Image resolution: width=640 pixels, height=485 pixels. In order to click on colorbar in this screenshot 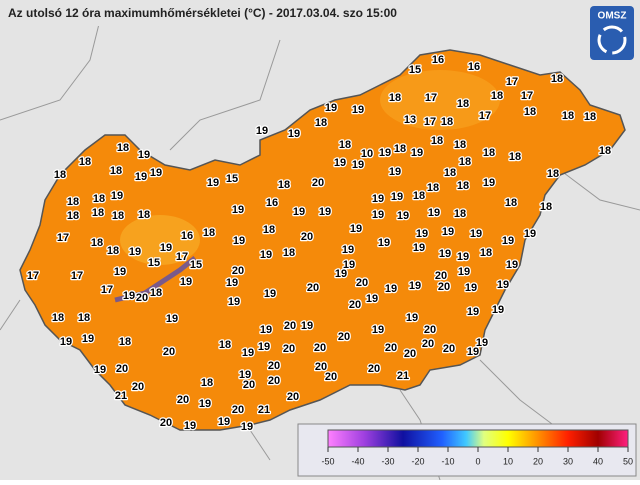, I will do `click(478, 438)`.